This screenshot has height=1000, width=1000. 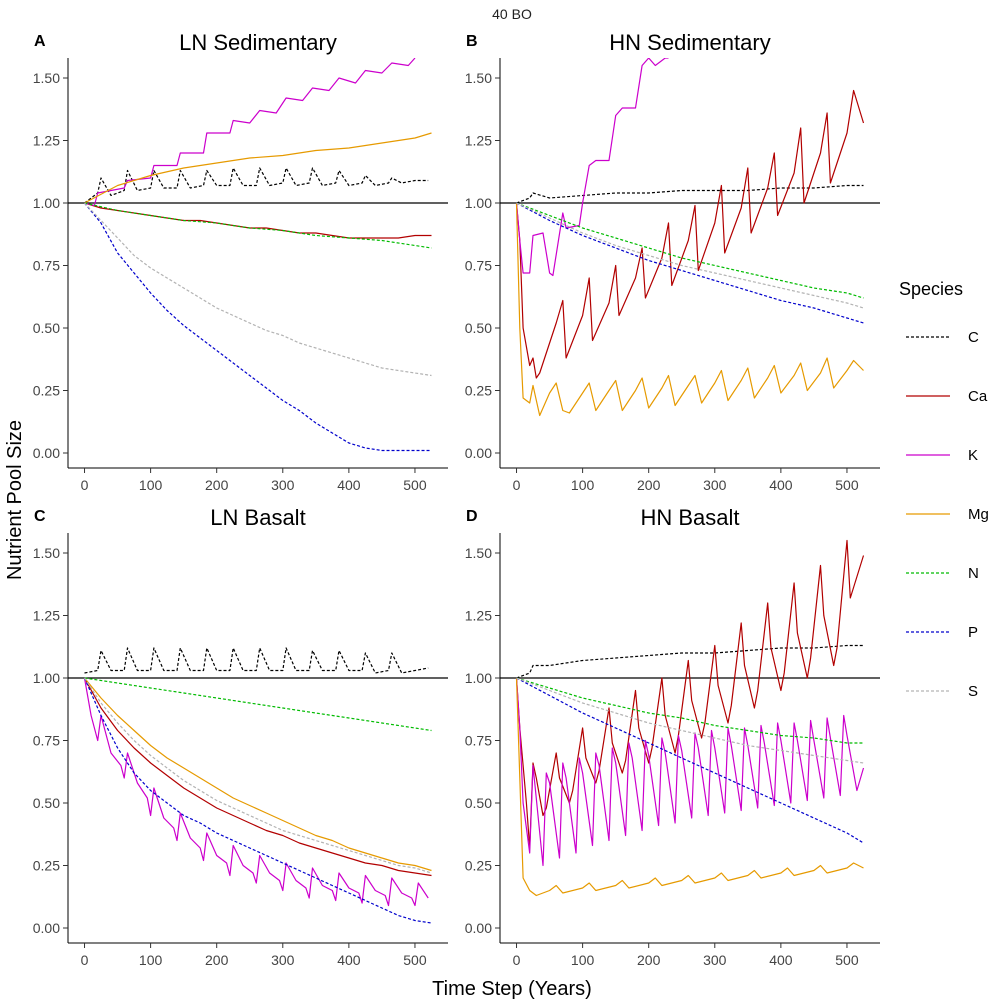 What do you see at coordinates (15, 500) in the screenshot?
I see `y-axis-label: Nutrient Pool Size` at bounding box center [15, 500].